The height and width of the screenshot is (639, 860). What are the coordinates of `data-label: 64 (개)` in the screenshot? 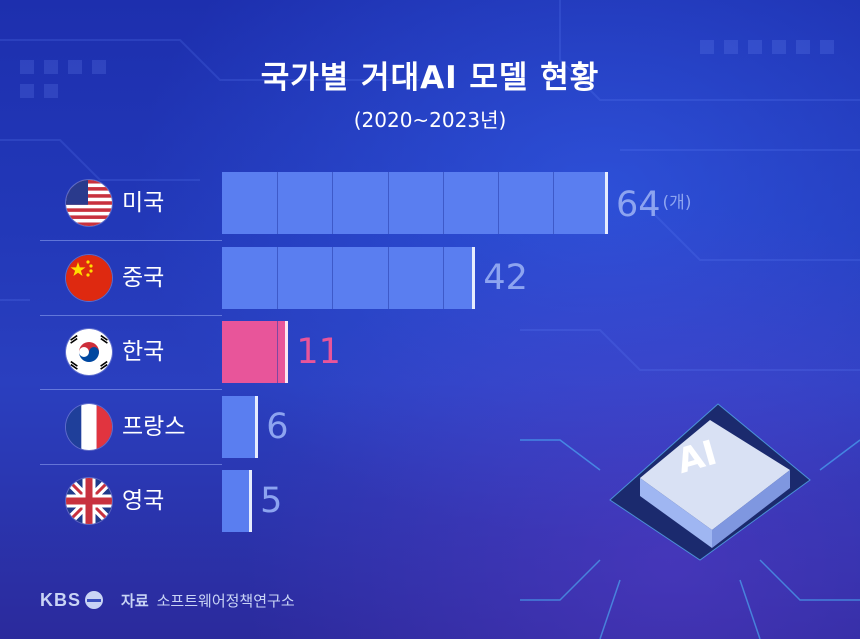 It's located at (653, 203).